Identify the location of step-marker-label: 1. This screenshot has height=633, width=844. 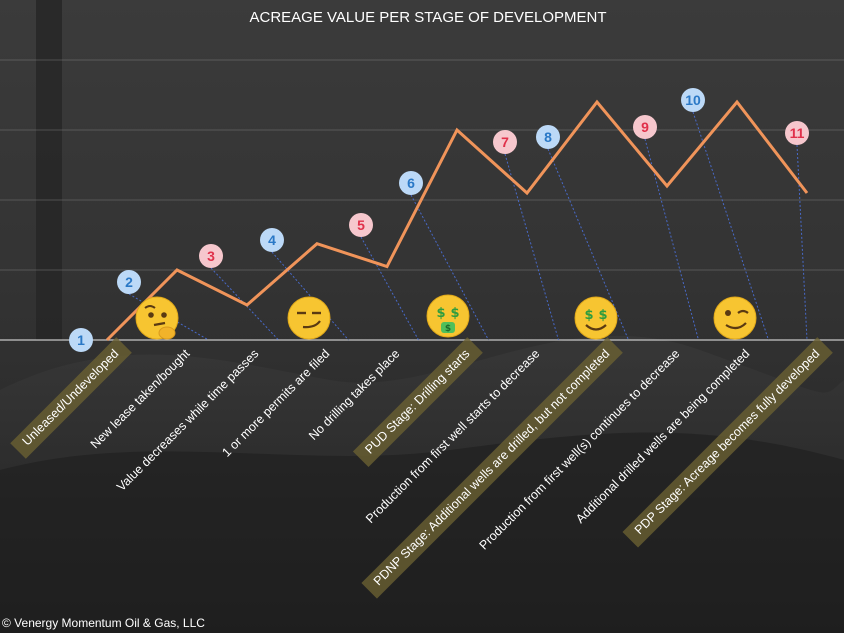
(81, 340).